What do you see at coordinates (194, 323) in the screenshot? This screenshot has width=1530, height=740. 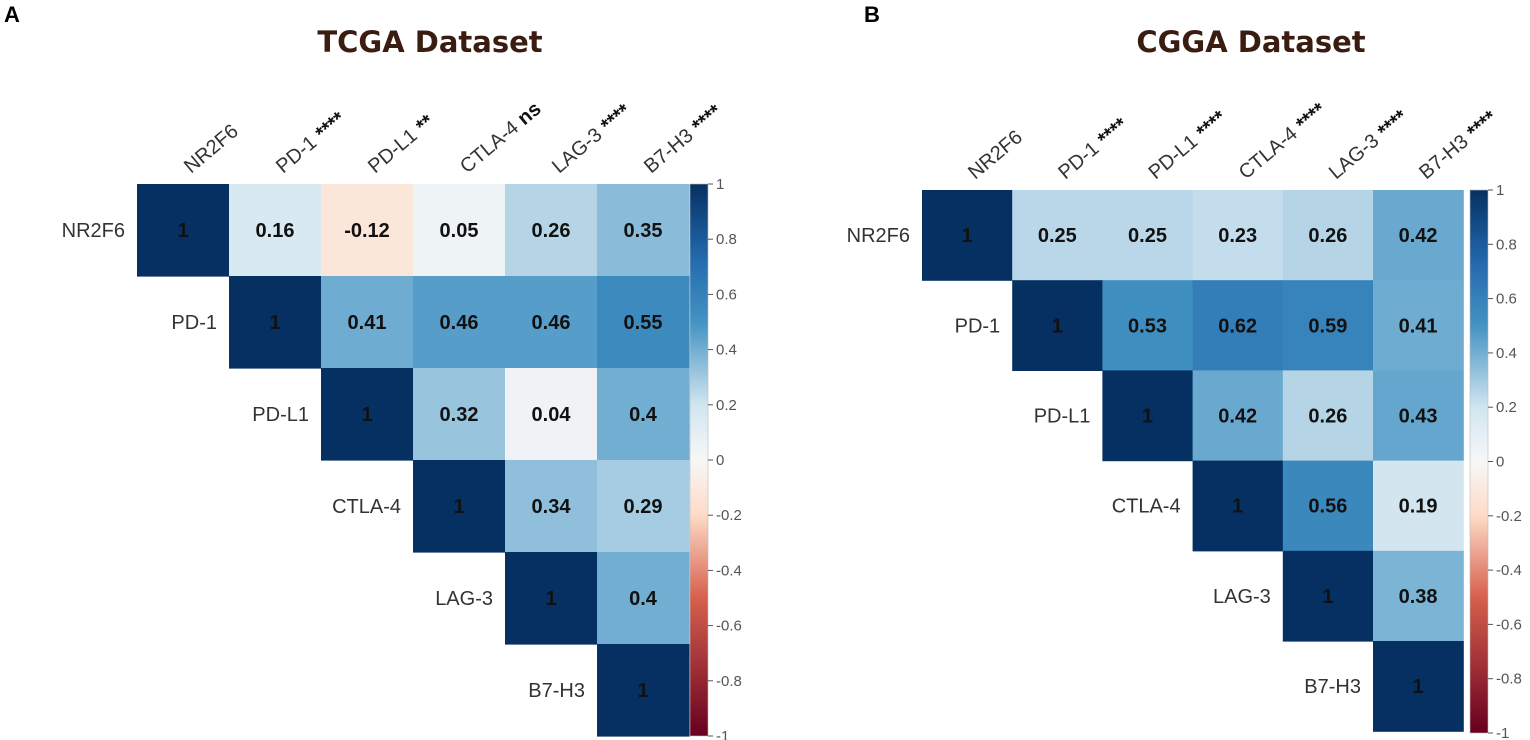 I see `row-label: PD-1` at bounding box center [194, 323].